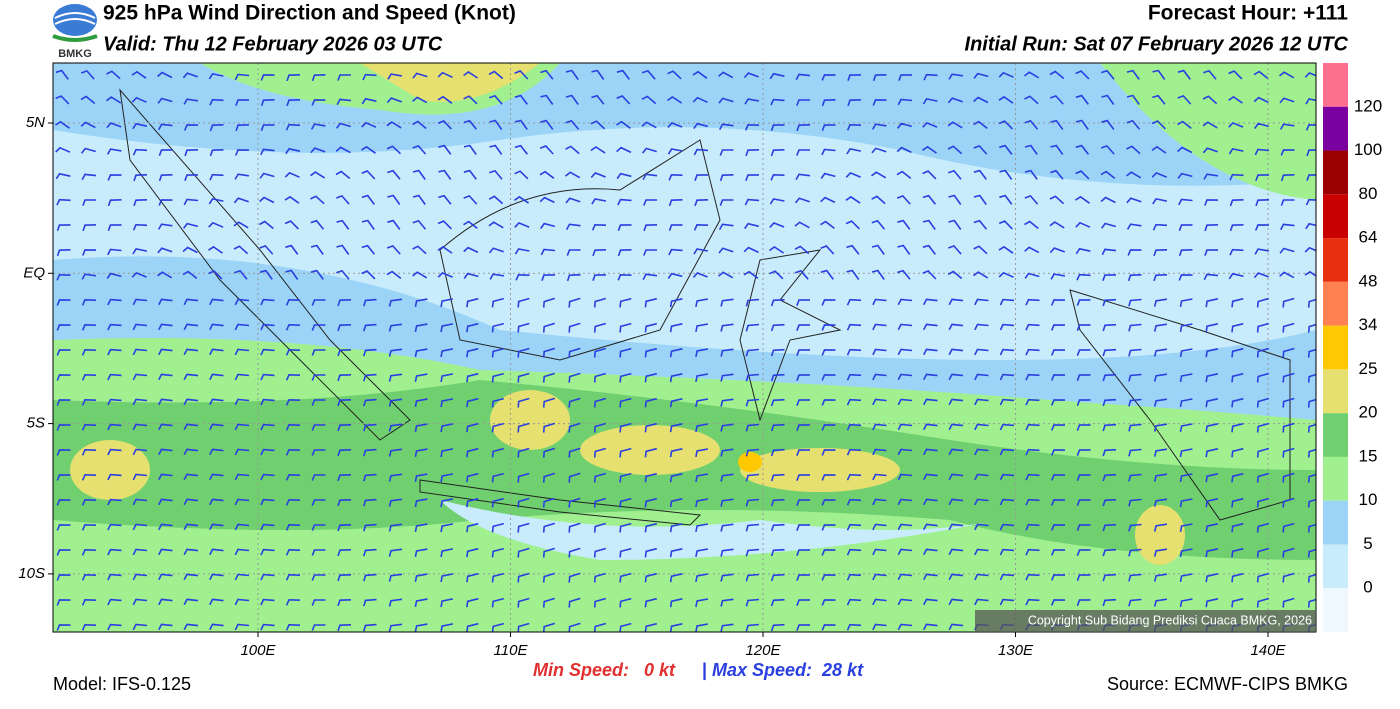  What do you see at coordinates (1368, 455) in the screenshot?
I see `colorbar-label: 15` at bounding box center [1368, 455].